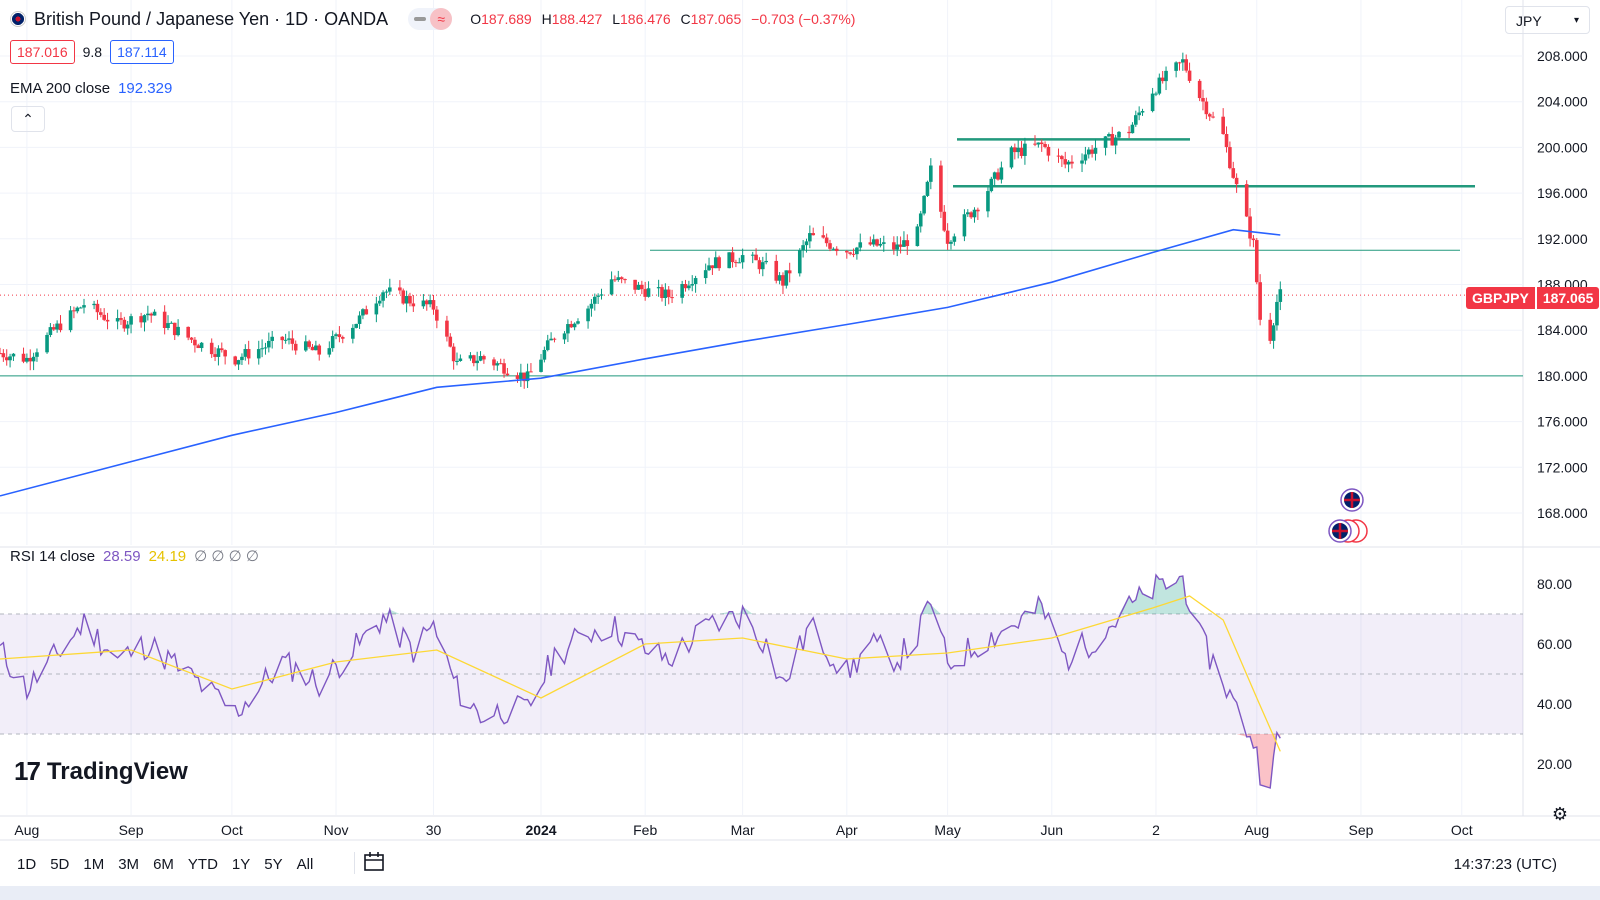 The width and height of the screenshot is (1600, 900). What do you see at coordinates (1560, 814) in the screenshot?
I see `settings-gear-icon: ⚙` at bounding box center [1560, 814].